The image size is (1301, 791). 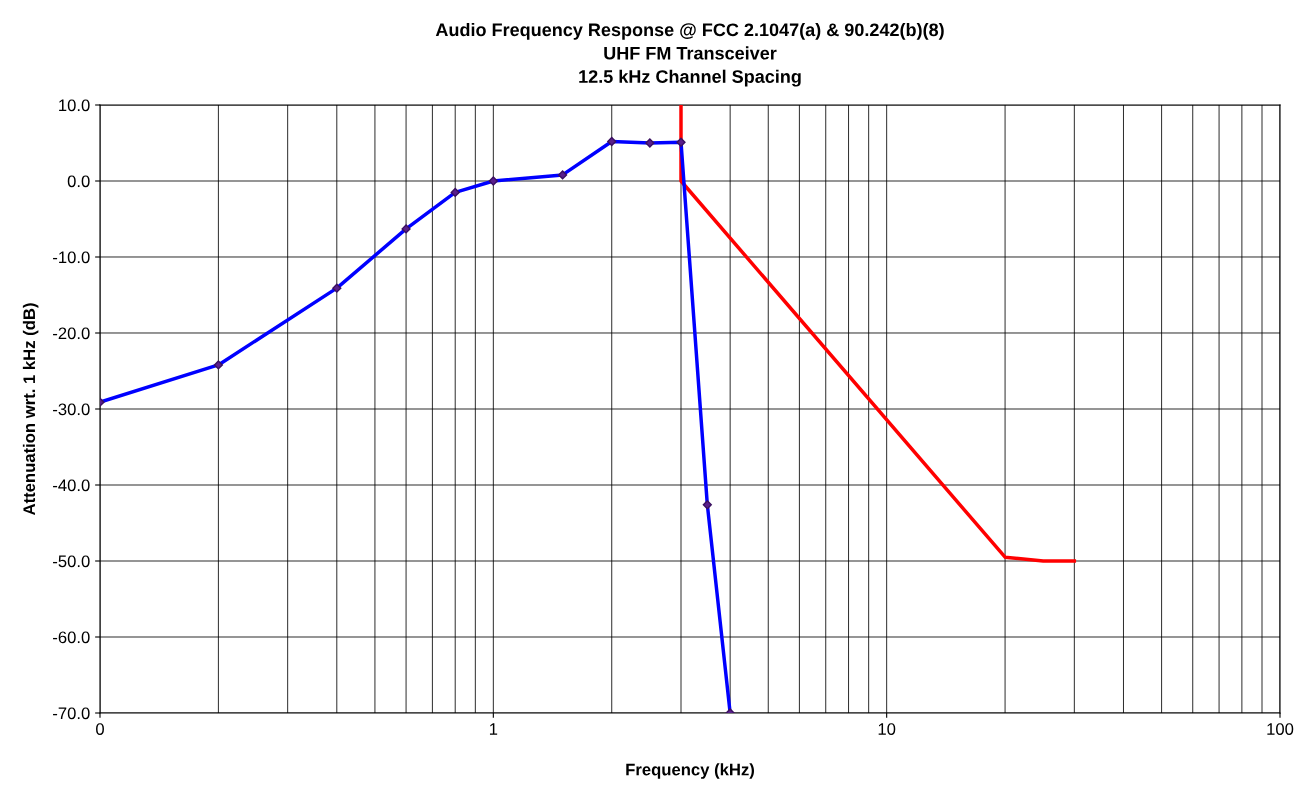 What do you see at coordinates (1280, 729) in the screenshot?
I see `x-tick-label: 100` at bounding box center [1280, 729].